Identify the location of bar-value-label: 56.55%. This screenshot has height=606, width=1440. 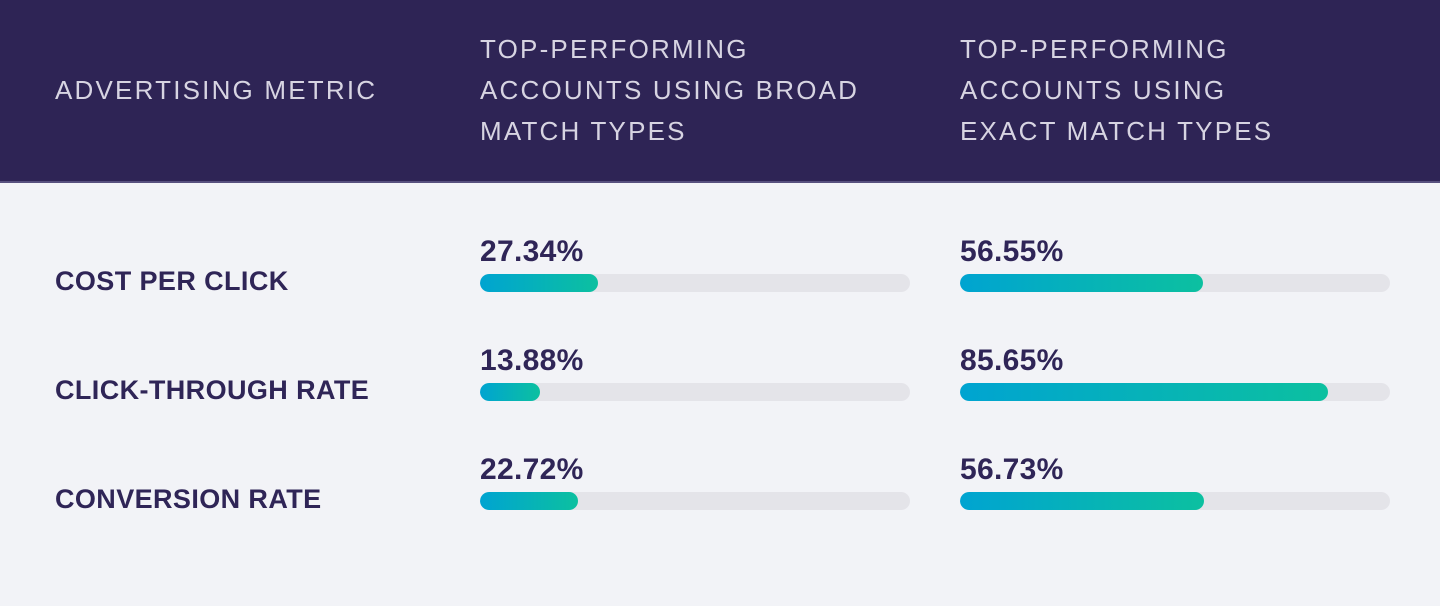
(1012, 251).